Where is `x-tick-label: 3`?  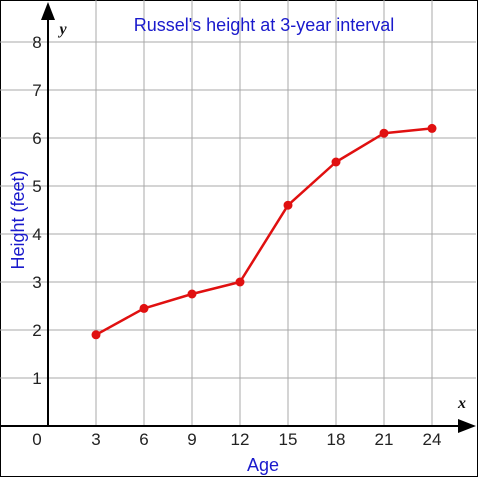
x-tick-label: 3 is located at coordinates (95, 439).